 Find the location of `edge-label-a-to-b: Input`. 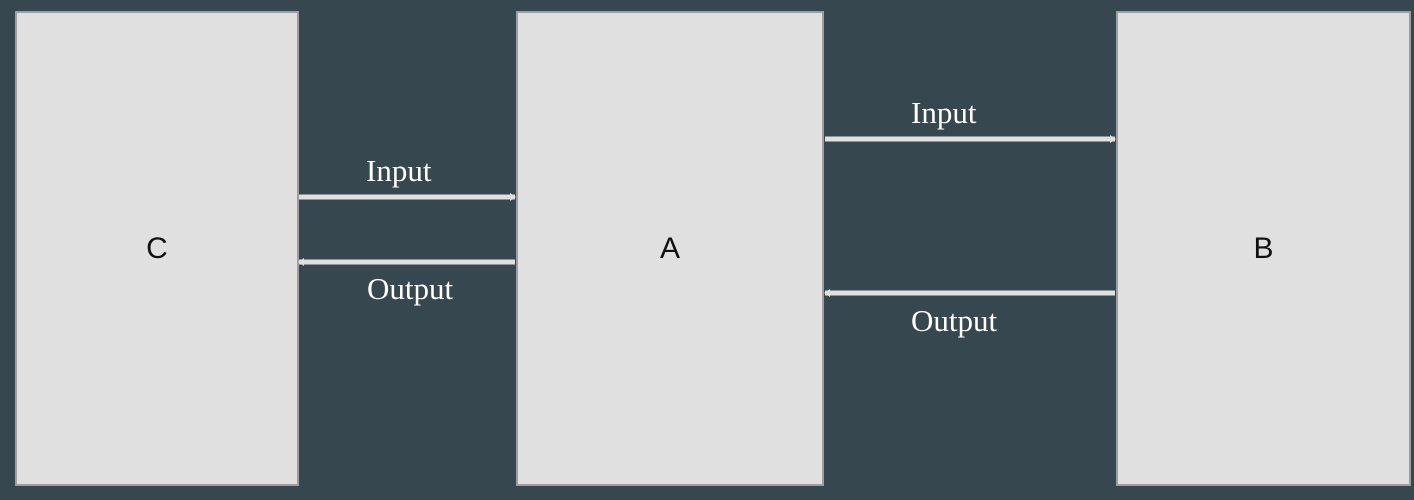

edge-label-a-to-b: Input is located at coordinates (944, 112).